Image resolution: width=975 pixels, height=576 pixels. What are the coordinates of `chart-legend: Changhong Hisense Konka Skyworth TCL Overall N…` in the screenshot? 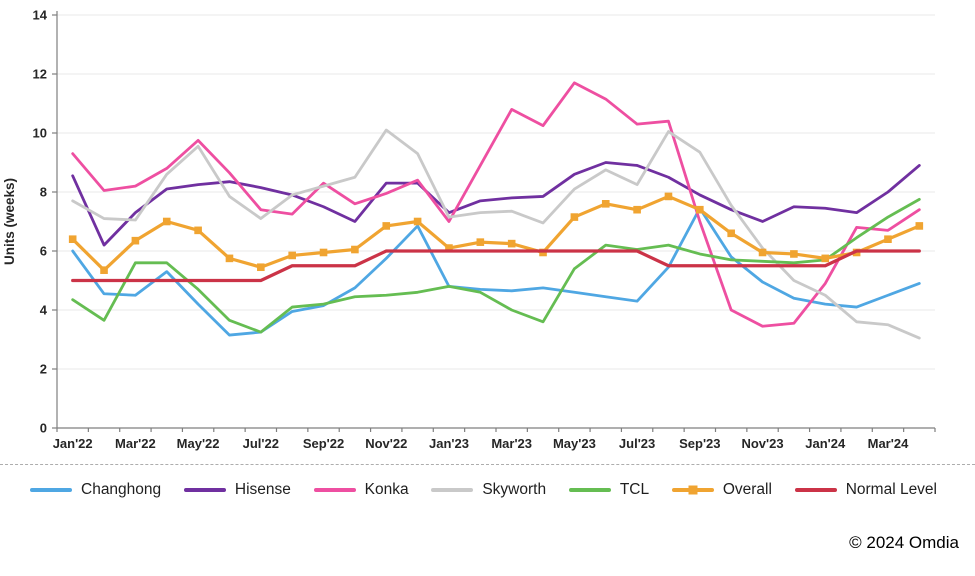 It's located at (483, 490).